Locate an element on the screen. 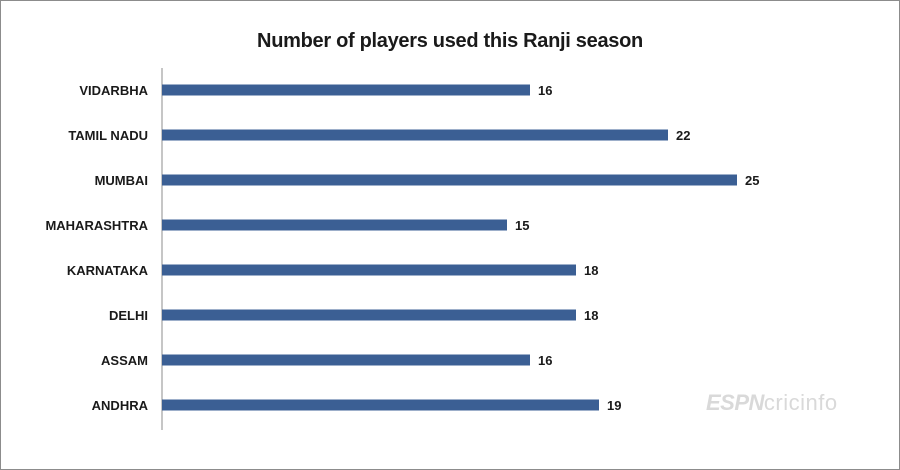  category-label: KARNATAKA is located at coordinates (108, 270).